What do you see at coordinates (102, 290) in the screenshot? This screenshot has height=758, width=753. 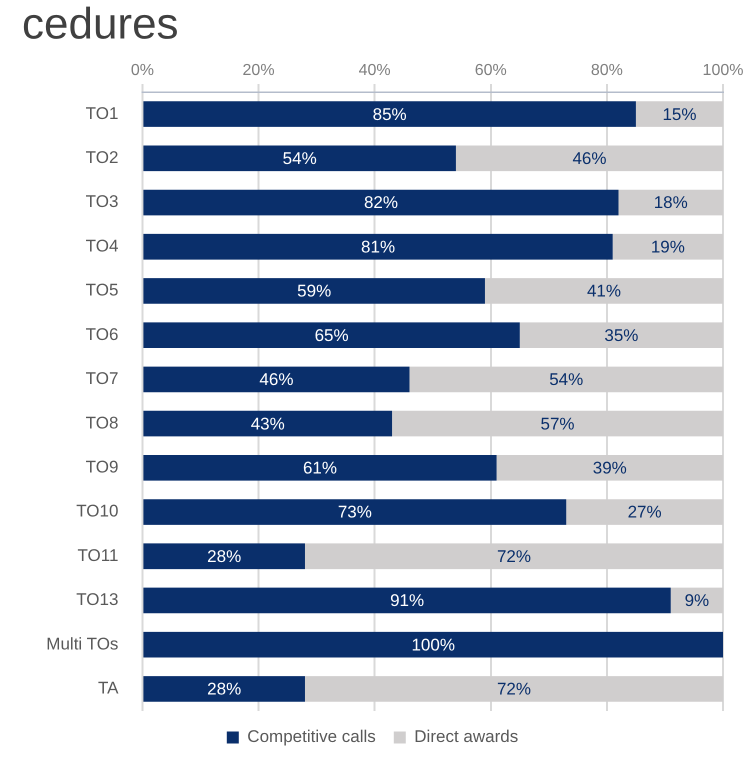 I see `y-tick-label: TO5` at bounding box center [102, 290].